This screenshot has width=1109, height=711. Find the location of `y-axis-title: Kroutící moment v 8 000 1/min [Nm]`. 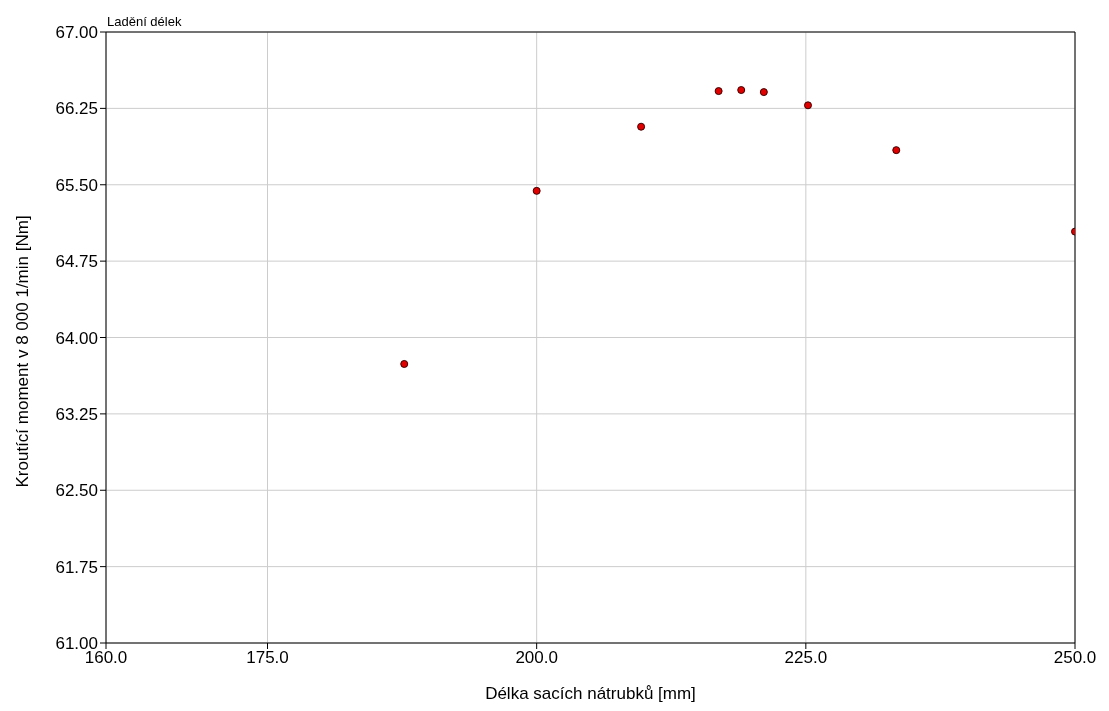

y-axis-title: Kroutící moment v 8 000 1/min [Nm] is located at coordinates (23, 351).